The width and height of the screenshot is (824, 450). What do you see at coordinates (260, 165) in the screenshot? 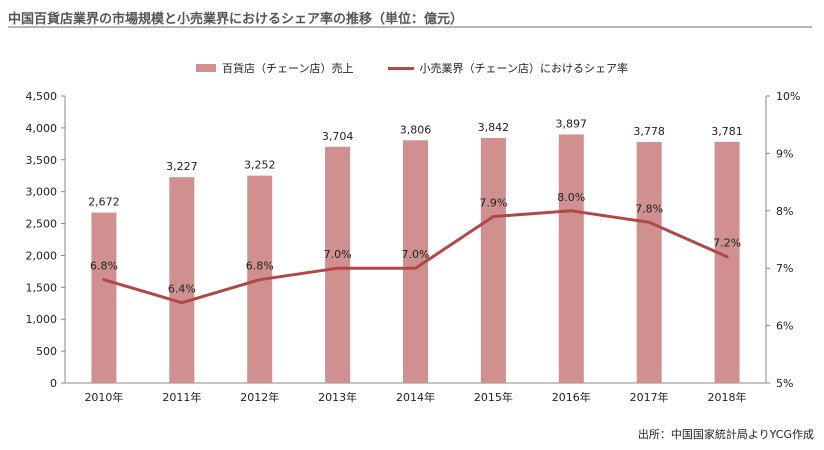
I see `bar-value-label: 3,252` at bounding box center [260, 165].